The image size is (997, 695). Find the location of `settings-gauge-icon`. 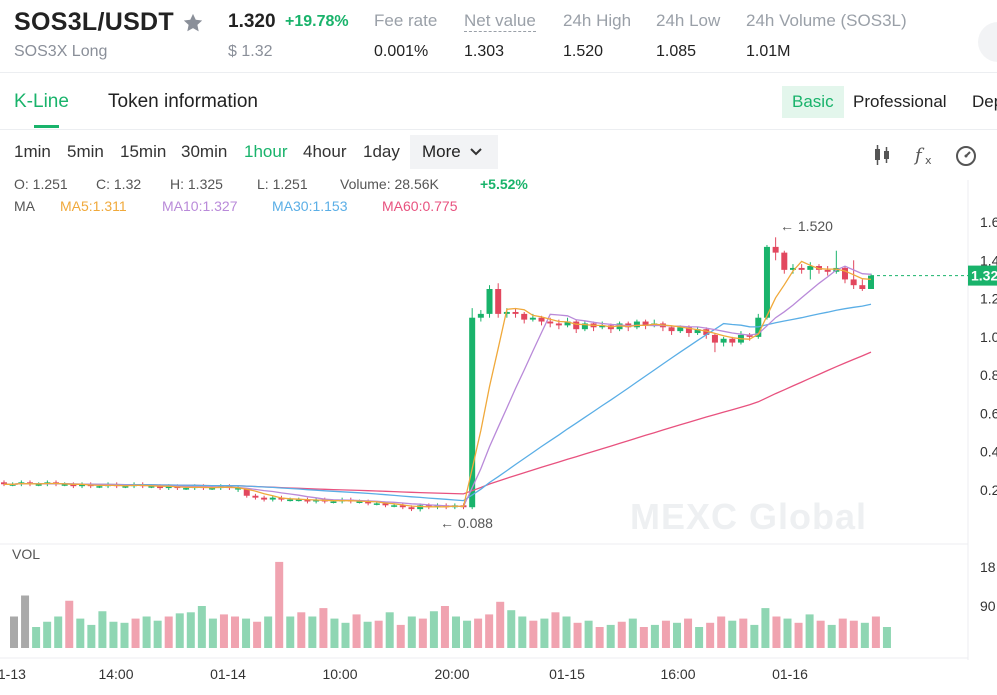

settings-gauge-icon is located at coordinates (966, 155).